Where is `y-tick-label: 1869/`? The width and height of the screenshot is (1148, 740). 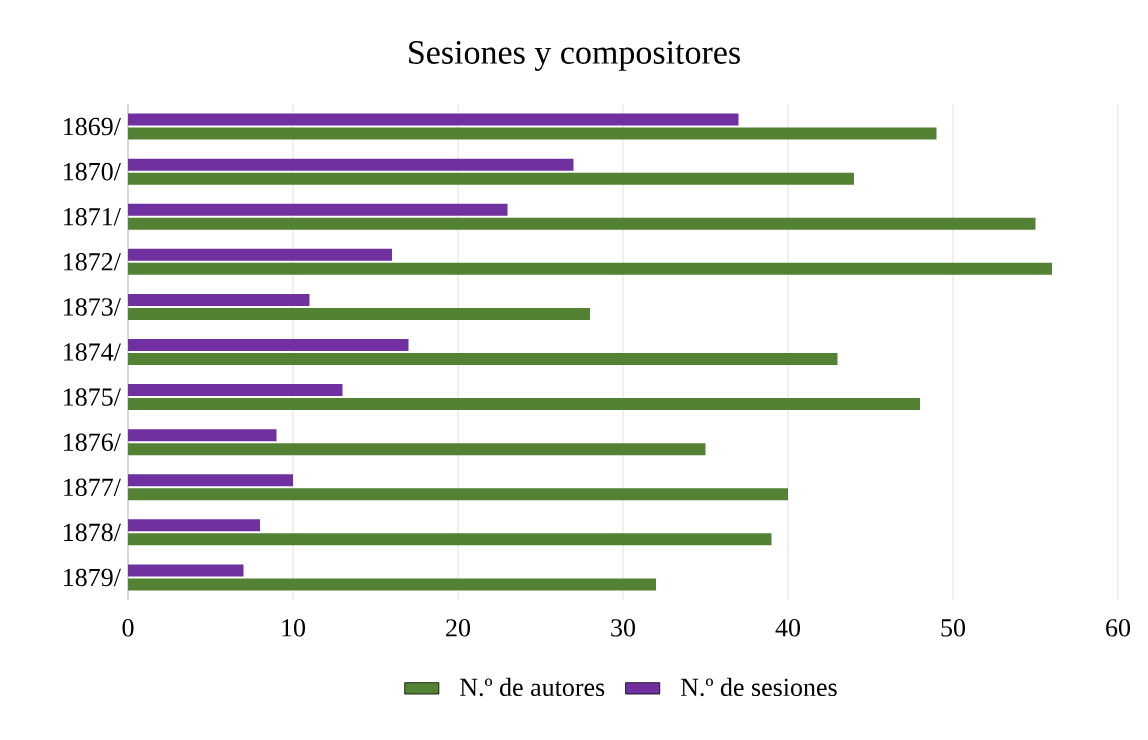 y-tick-label: 1869/ is located at coordinates (92, 126).